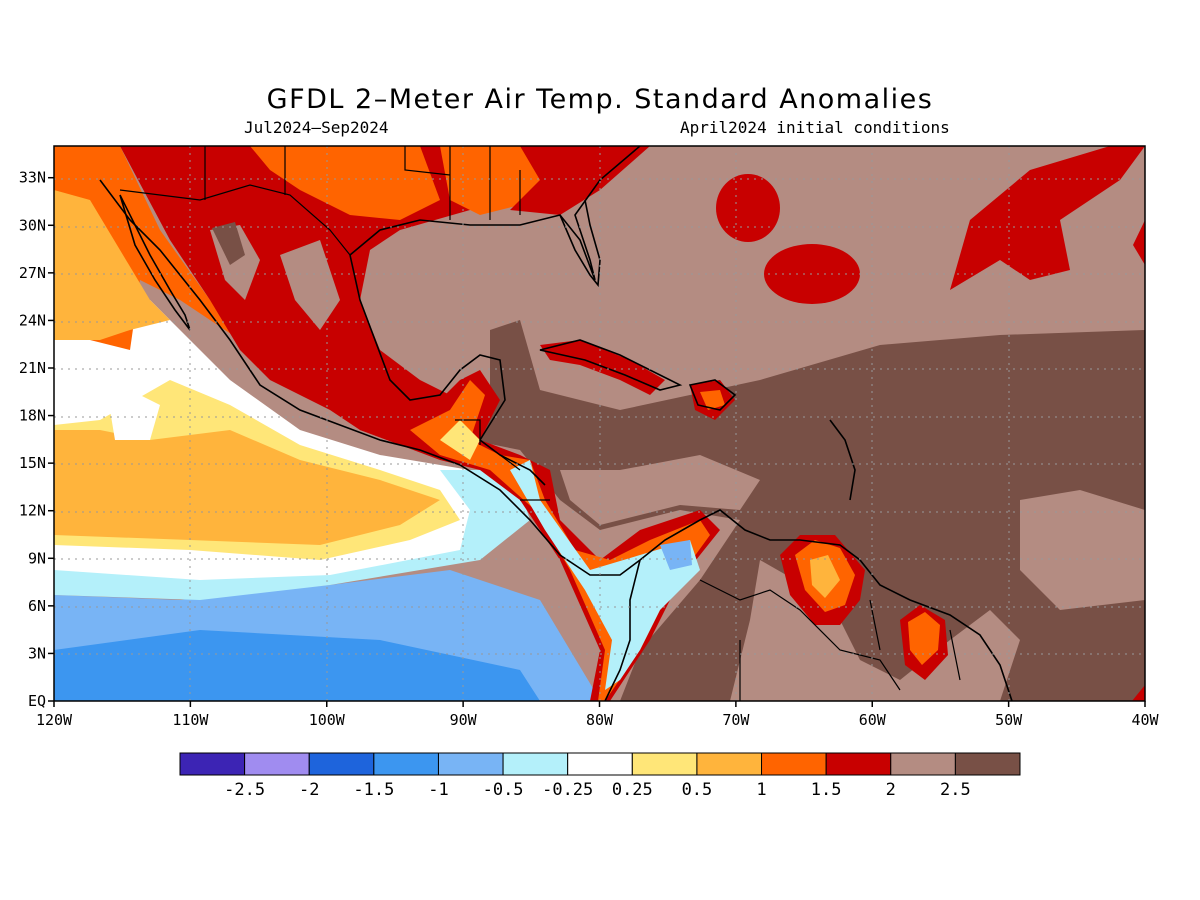 The height and width of the screenshot is (900, 1200). I want to click on region-brazil-red-corner, so click(1138, 693).